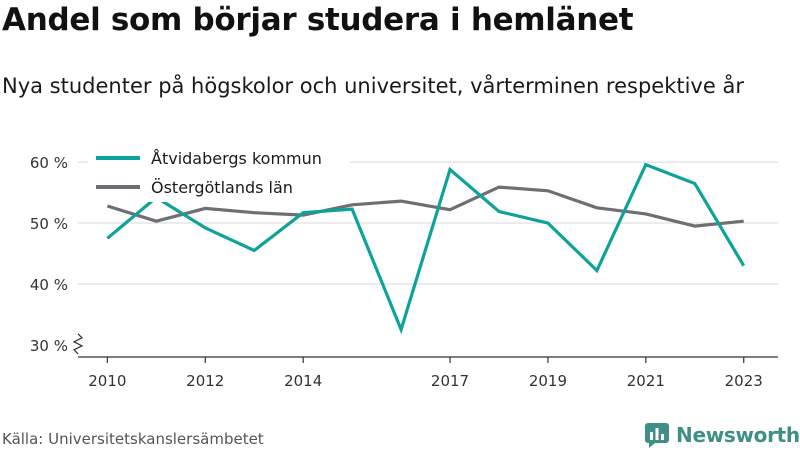 This screenshot has width=800, height=450. What do you see at coordinates (318, 20) in the screenshot?
I see `chart-title: Andel som börjar studera i hemlänet` at bounding box center [318, 20].